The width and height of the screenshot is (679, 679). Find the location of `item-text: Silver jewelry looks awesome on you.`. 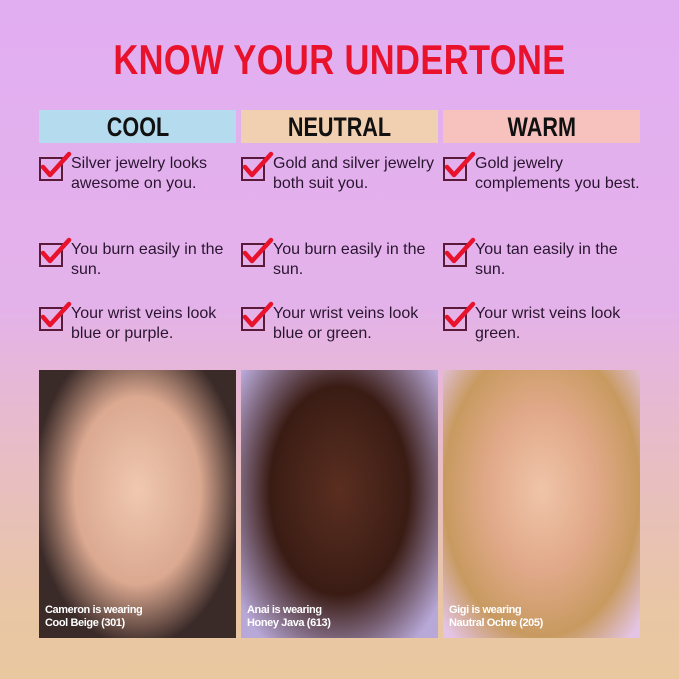

item-text: Silver jewelry looks awesome on you. is located at coordinates (139, 173).